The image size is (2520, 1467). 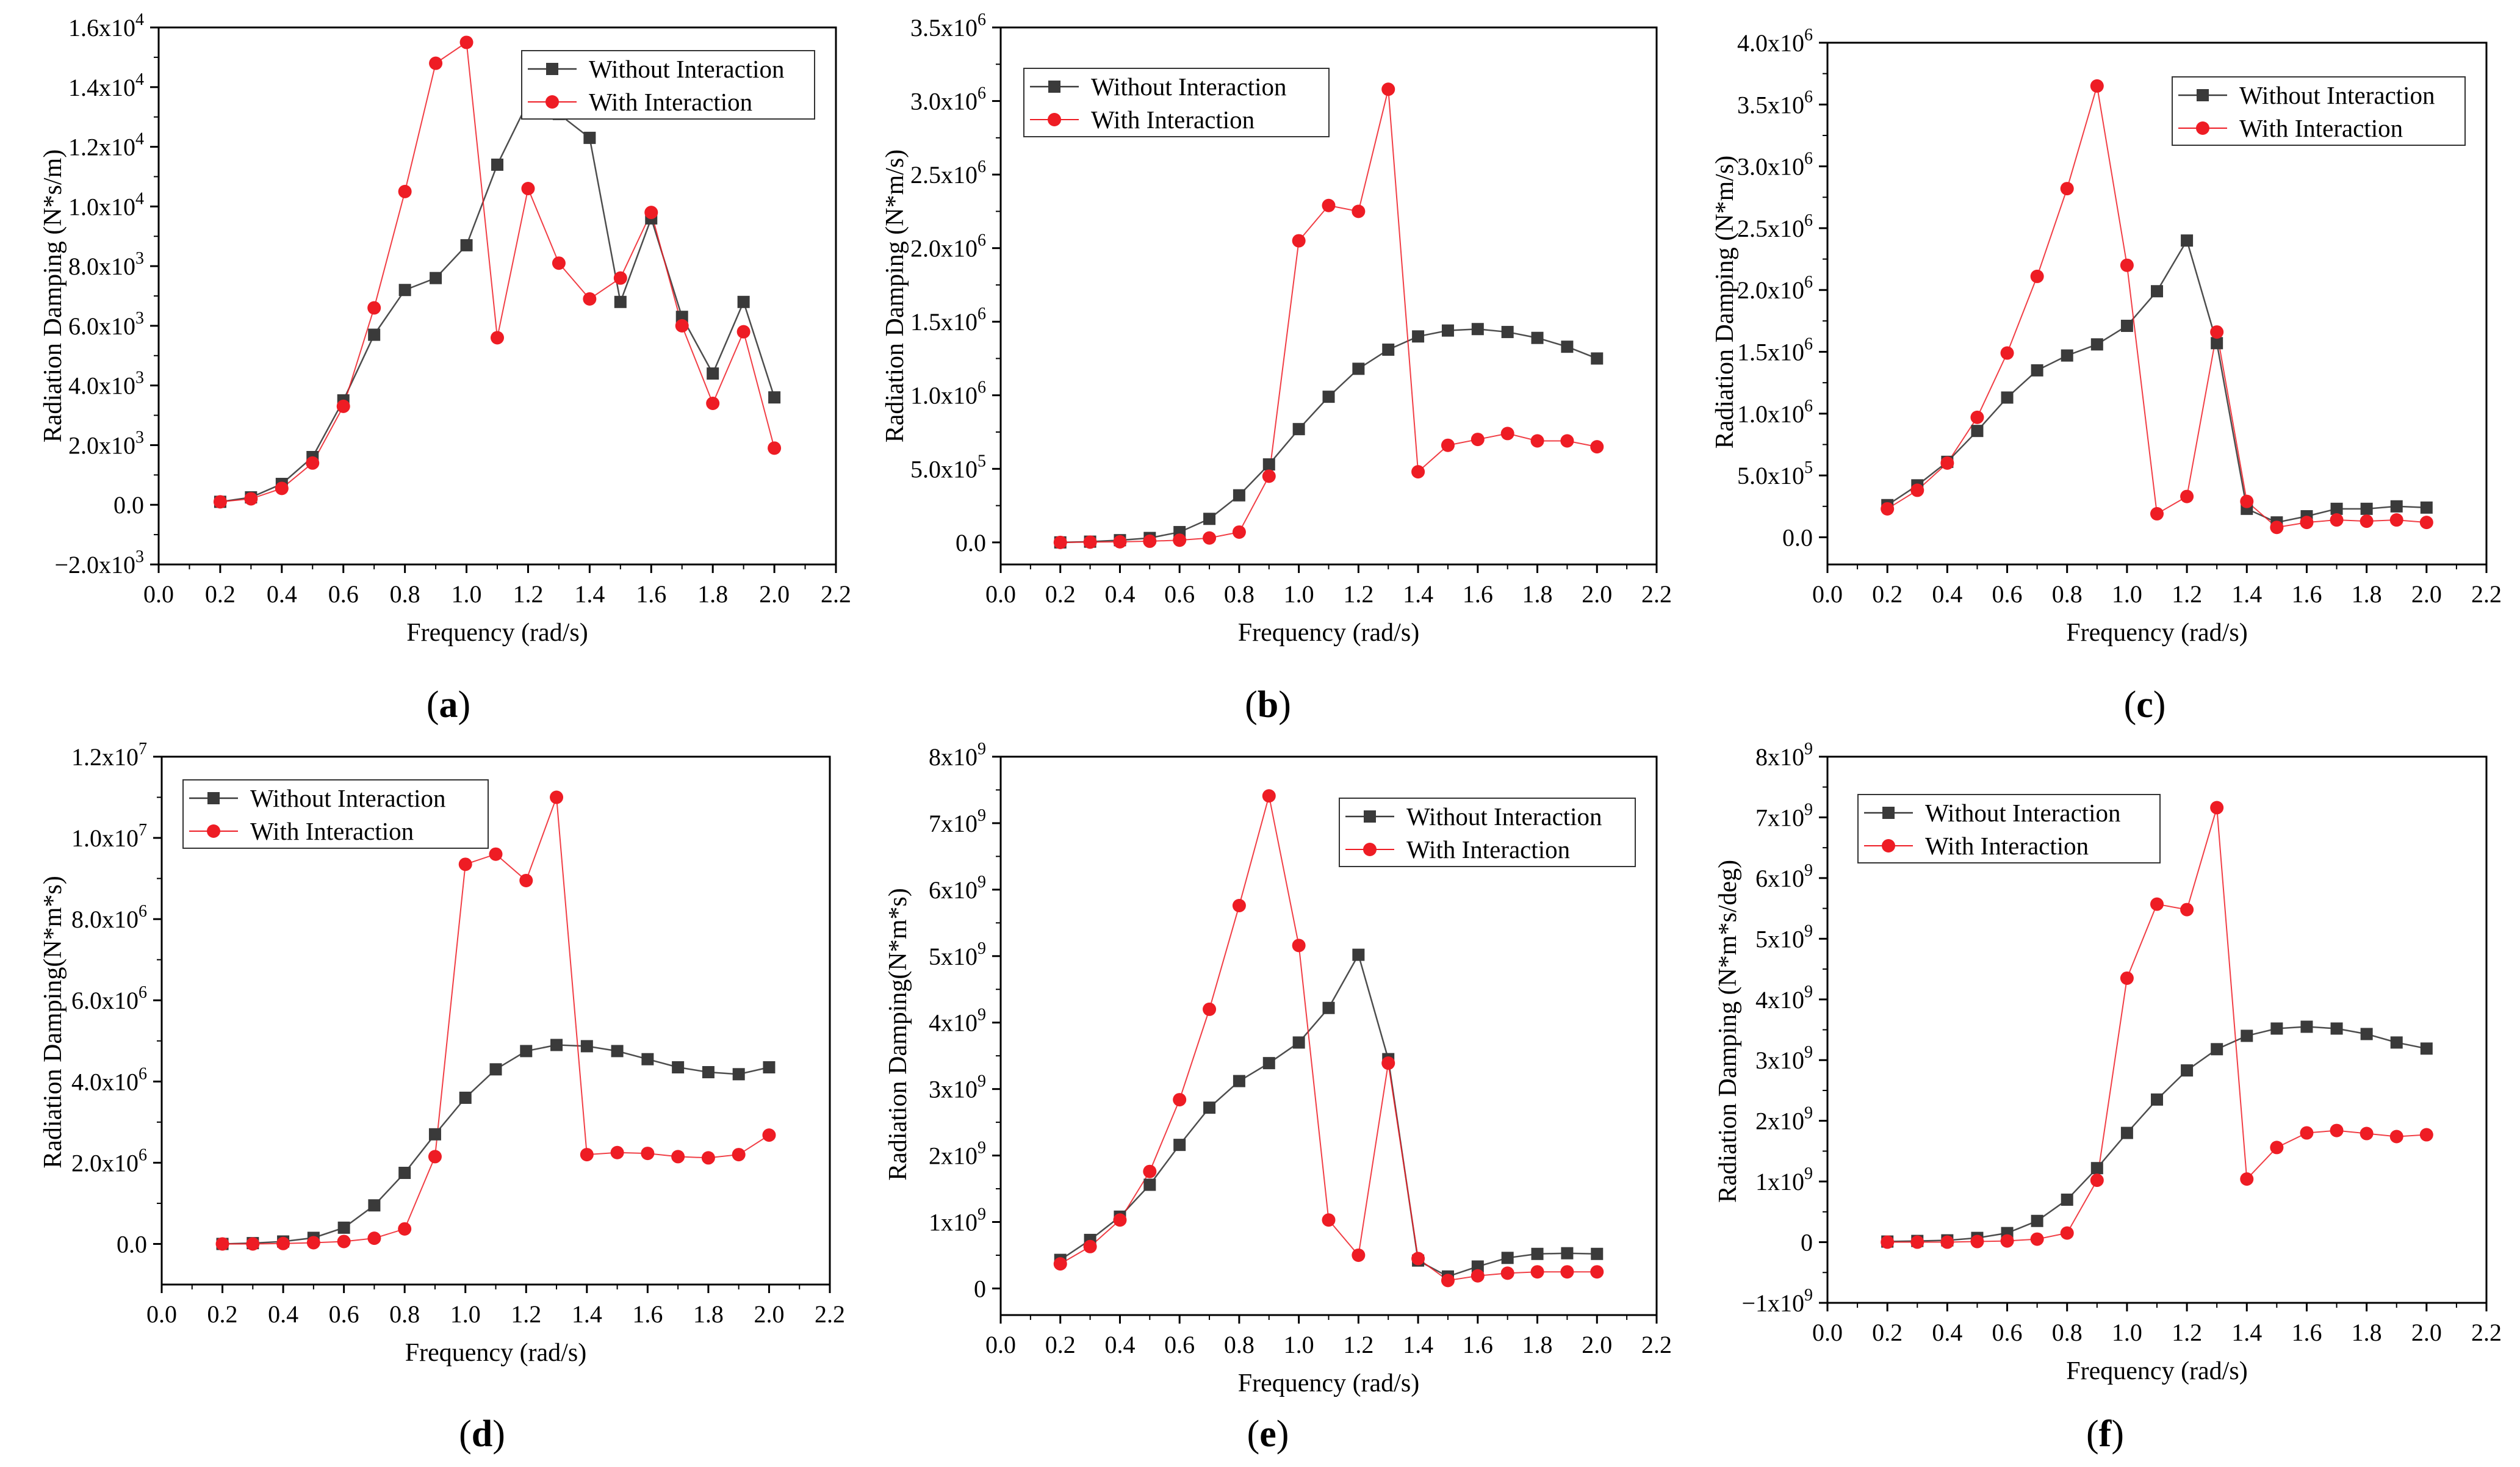 What do you see at coordinates (1239, 594) in the screenshot?
I see `x-tick-label: 0.8` at bounding box center [1239, 594].